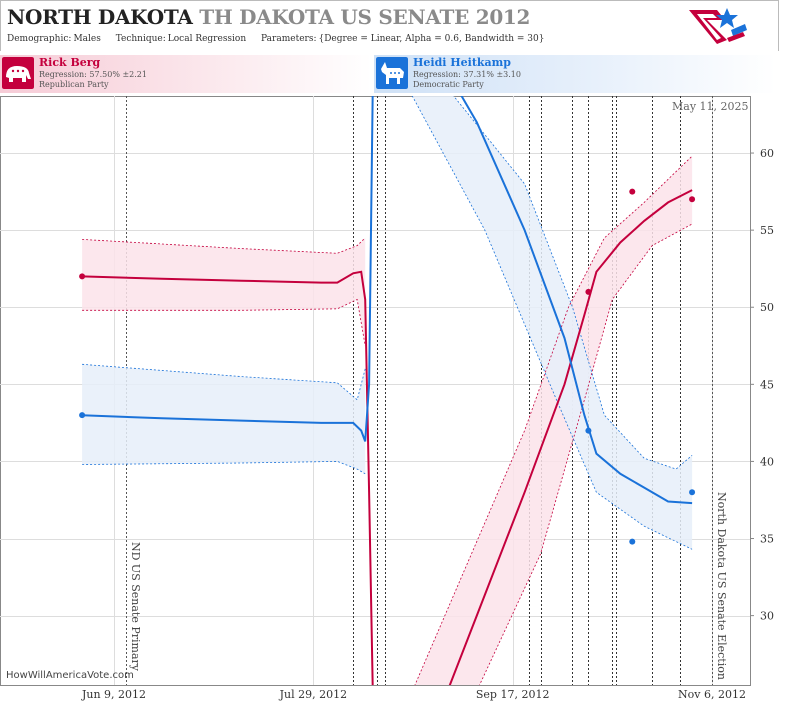  I want to click on y-tick-label: 60, so click(767, 153).